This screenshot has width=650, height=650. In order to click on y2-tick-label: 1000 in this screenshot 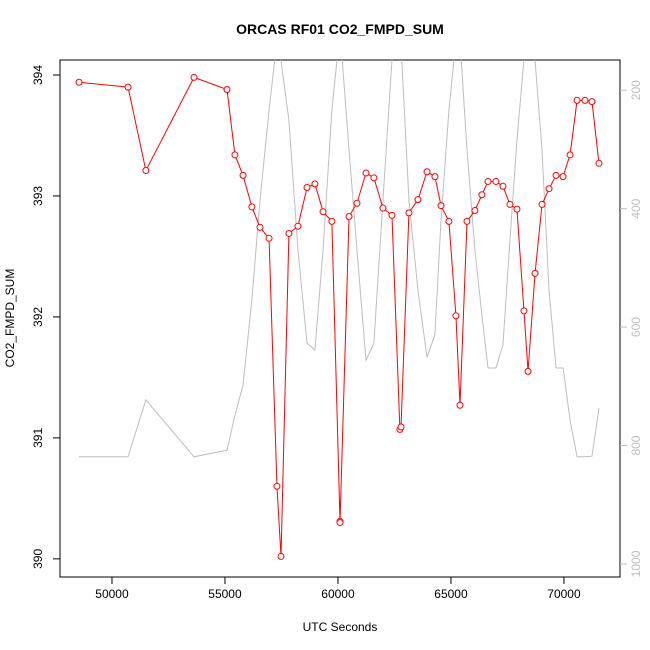, I will do `click(636, 563)`.